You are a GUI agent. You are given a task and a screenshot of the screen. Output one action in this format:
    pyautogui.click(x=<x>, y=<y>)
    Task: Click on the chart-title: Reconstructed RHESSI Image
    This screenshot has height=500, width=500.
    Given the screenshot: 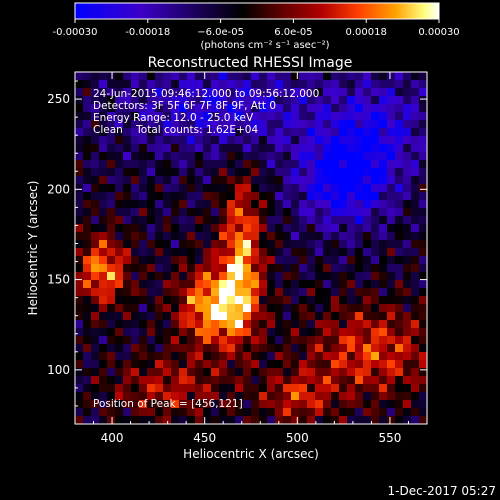 What is the action you would take?
    pyautogui.click(x=250, y=63)
    